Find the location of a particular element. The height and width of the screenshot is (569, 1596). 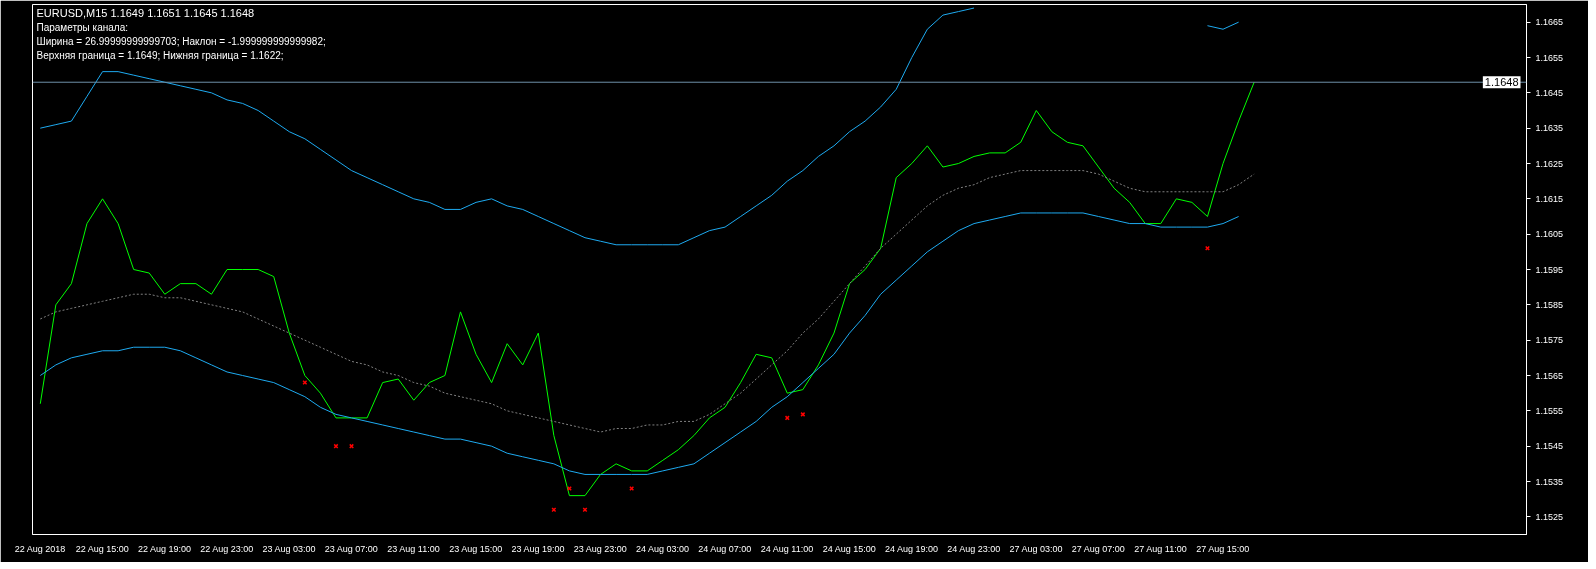

y-tick-label: 1.1625 is located at coordinates (1549, 163).